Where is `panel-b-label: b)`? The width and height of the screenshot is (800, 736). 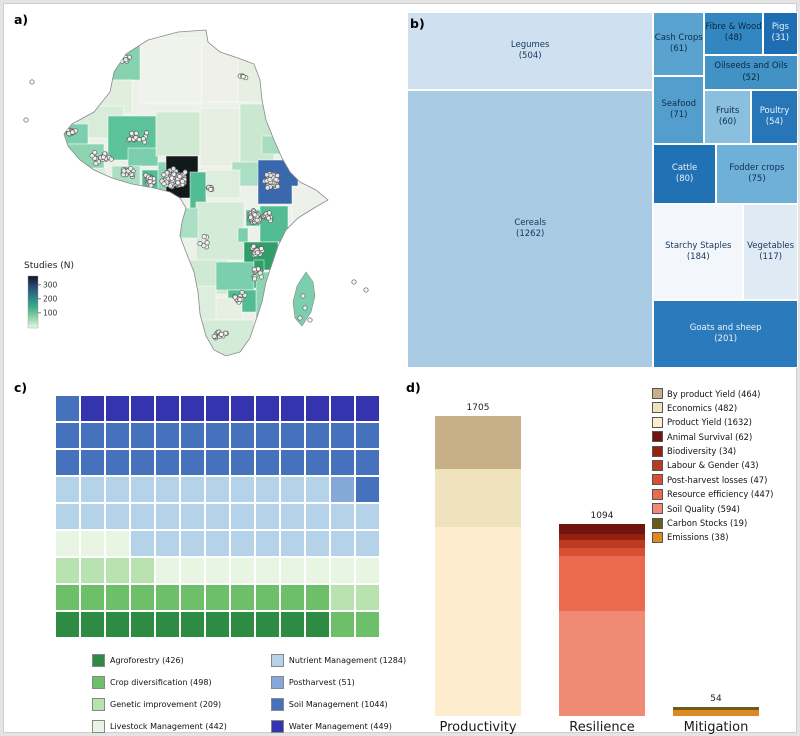 panel-b-label: b) is located at coordinates (417, 23).